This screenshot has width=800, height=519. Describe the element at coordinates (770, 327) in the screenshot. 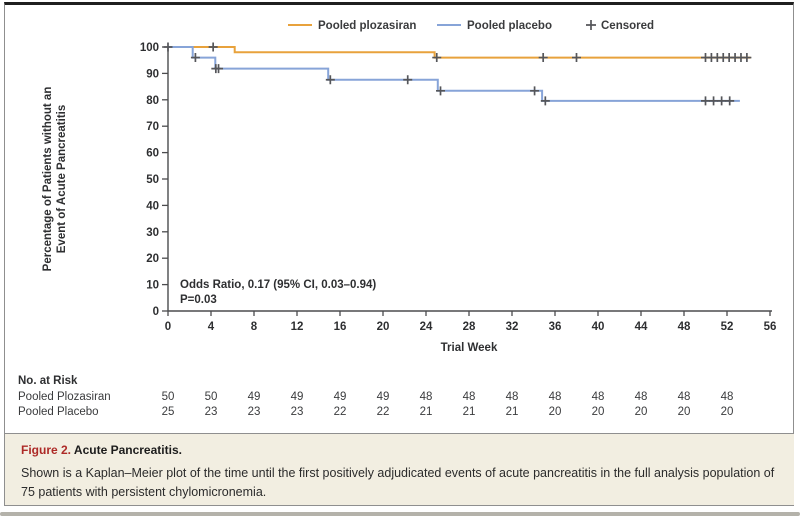

I see `x-tick-label: 56` at that location.